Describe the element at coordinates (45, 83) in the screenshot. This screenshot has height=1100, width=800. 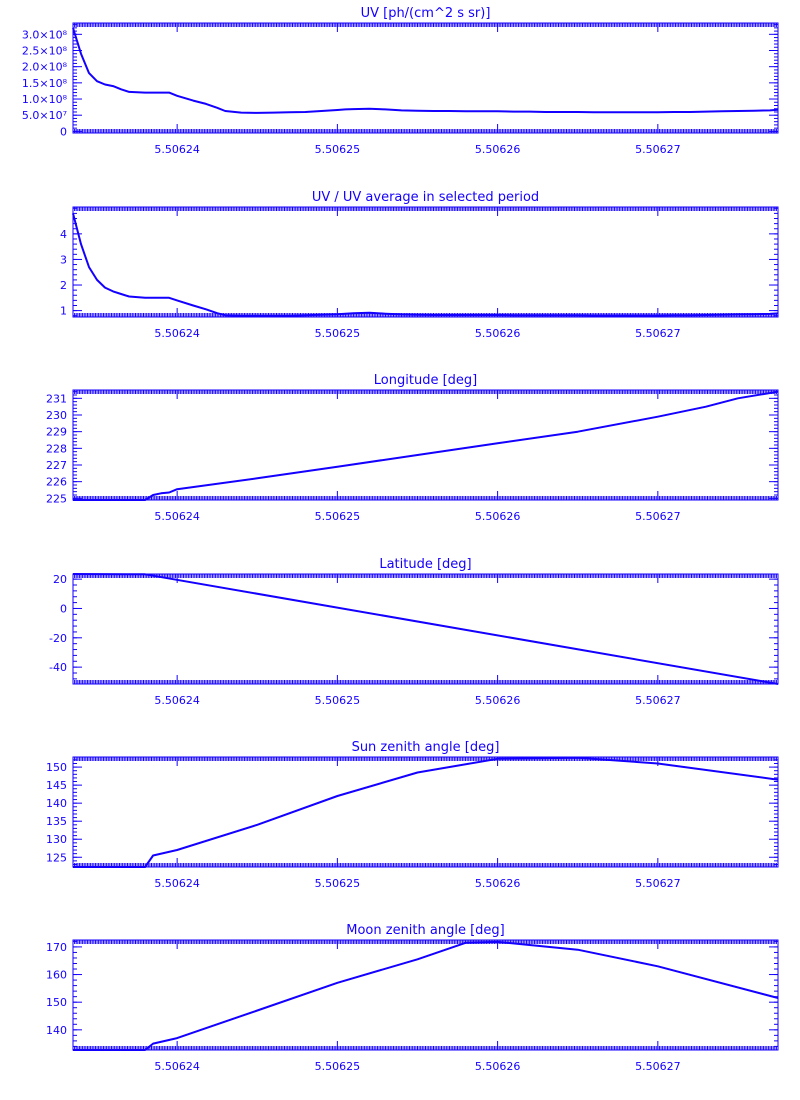
I see `y-tick-label: 1.5×10⁸` at that location.